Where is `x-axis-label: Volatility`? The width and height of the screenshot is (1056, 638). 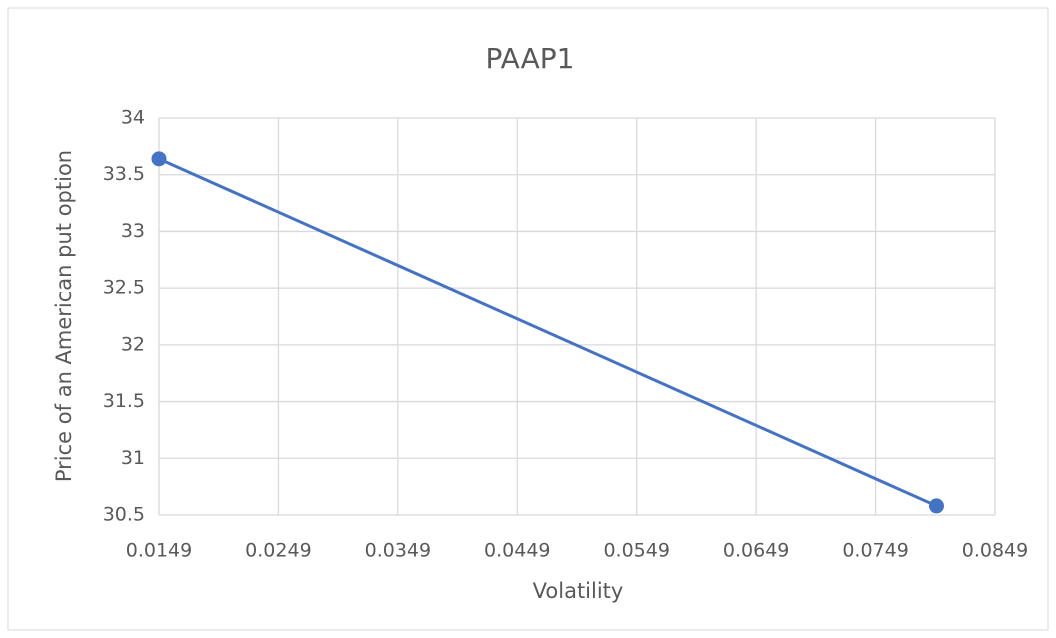 x-axis-label: Volatility is located at coordinates (578, 591).